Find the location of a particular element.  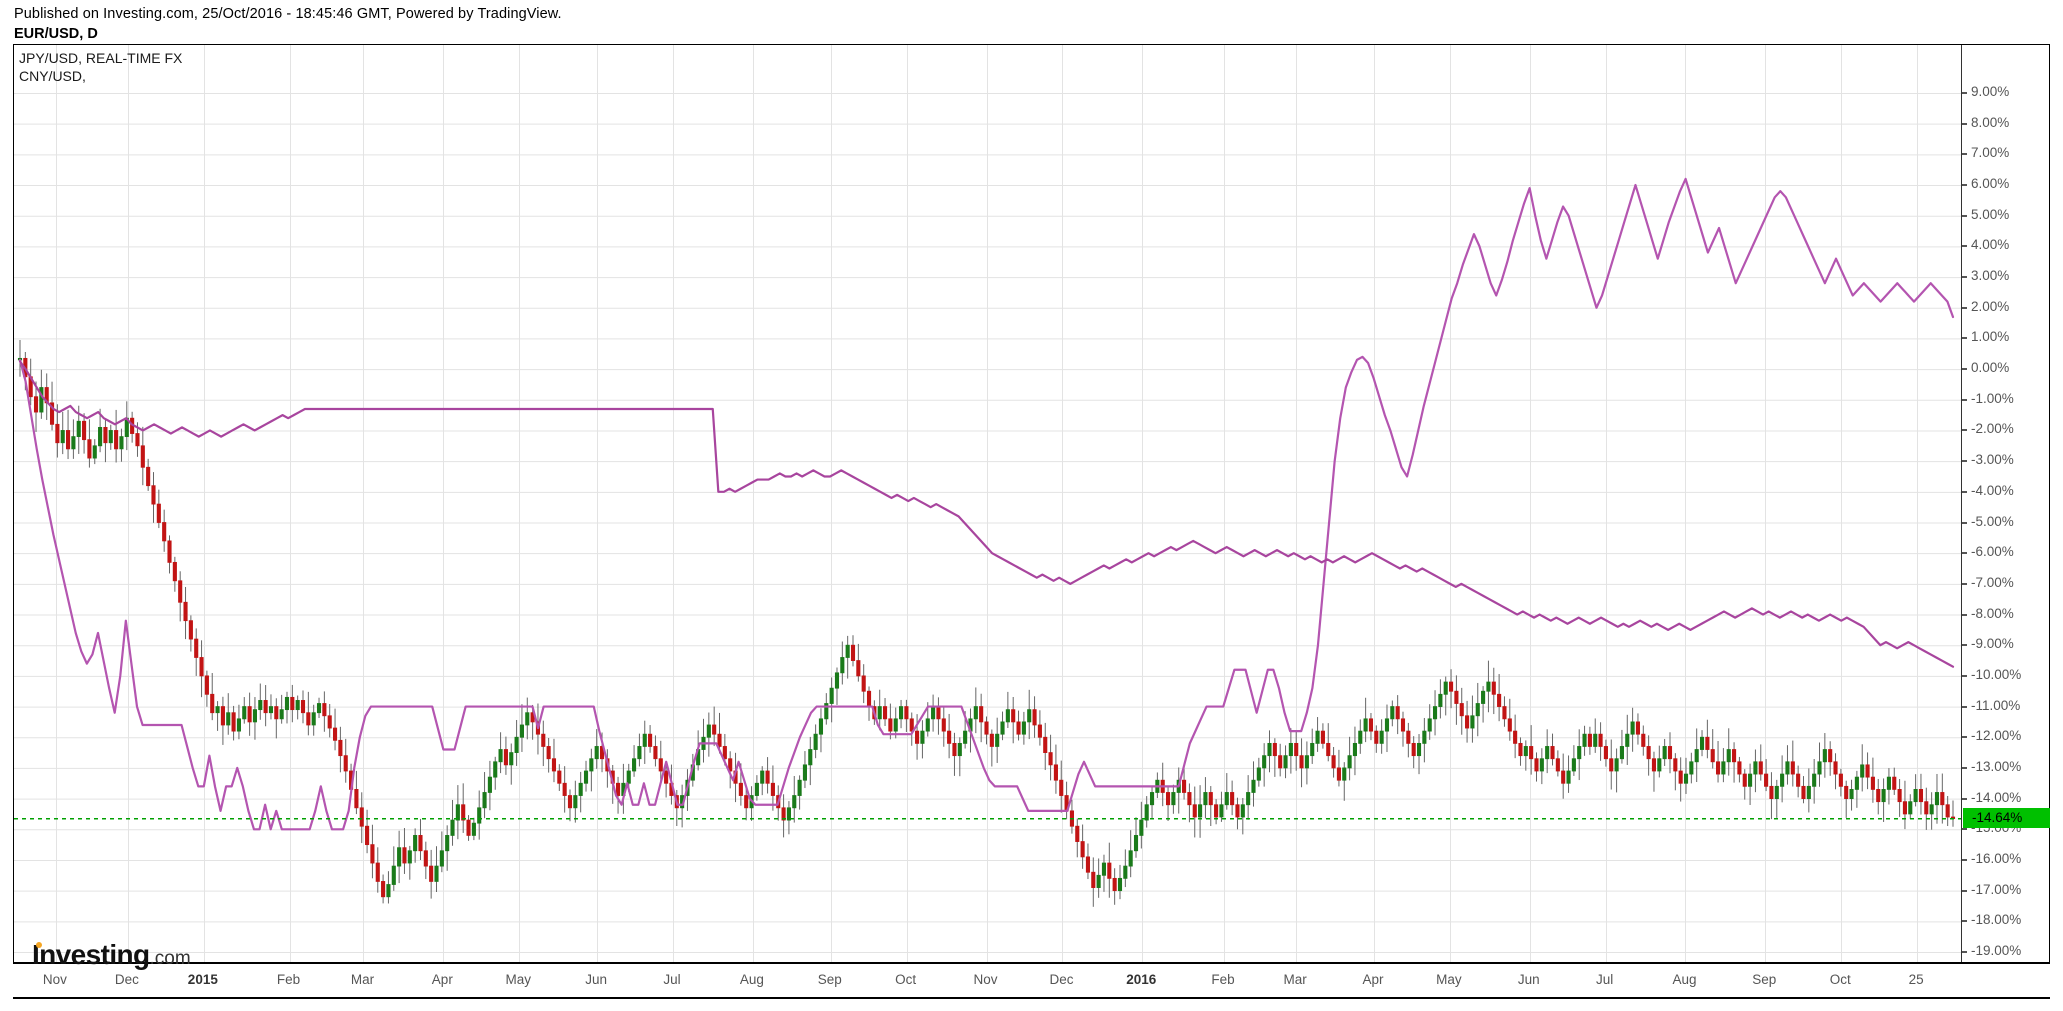

legend-item-jpy: JPY/USD, REAL-TIME FX is located at coordinates (101, 58).